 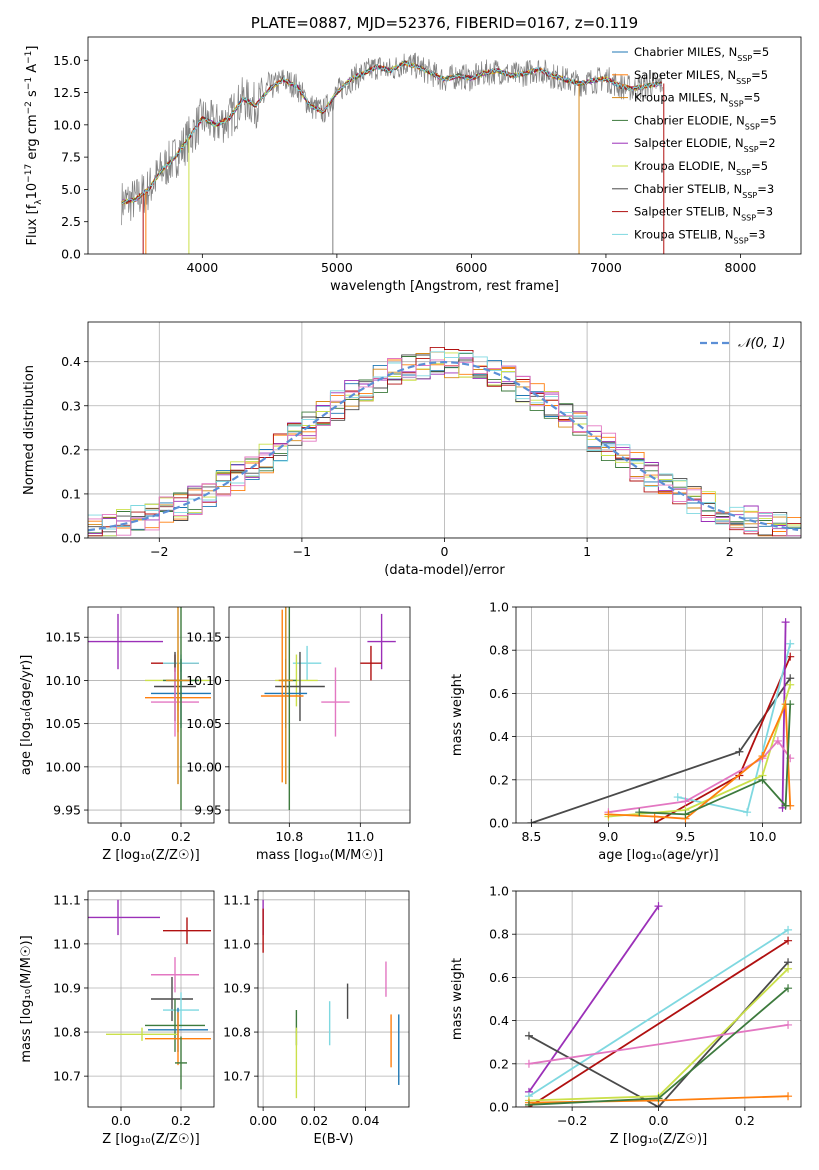 I want to click on normal-curve, so click(x=443, y=446).